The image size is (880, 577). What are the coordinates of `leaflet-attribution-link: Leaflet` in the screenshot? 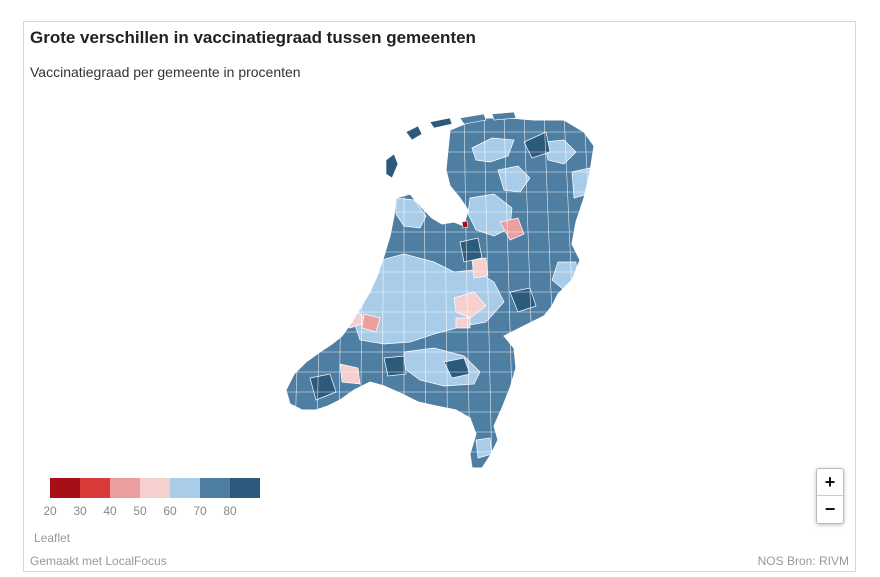 It's located at (52, 538).